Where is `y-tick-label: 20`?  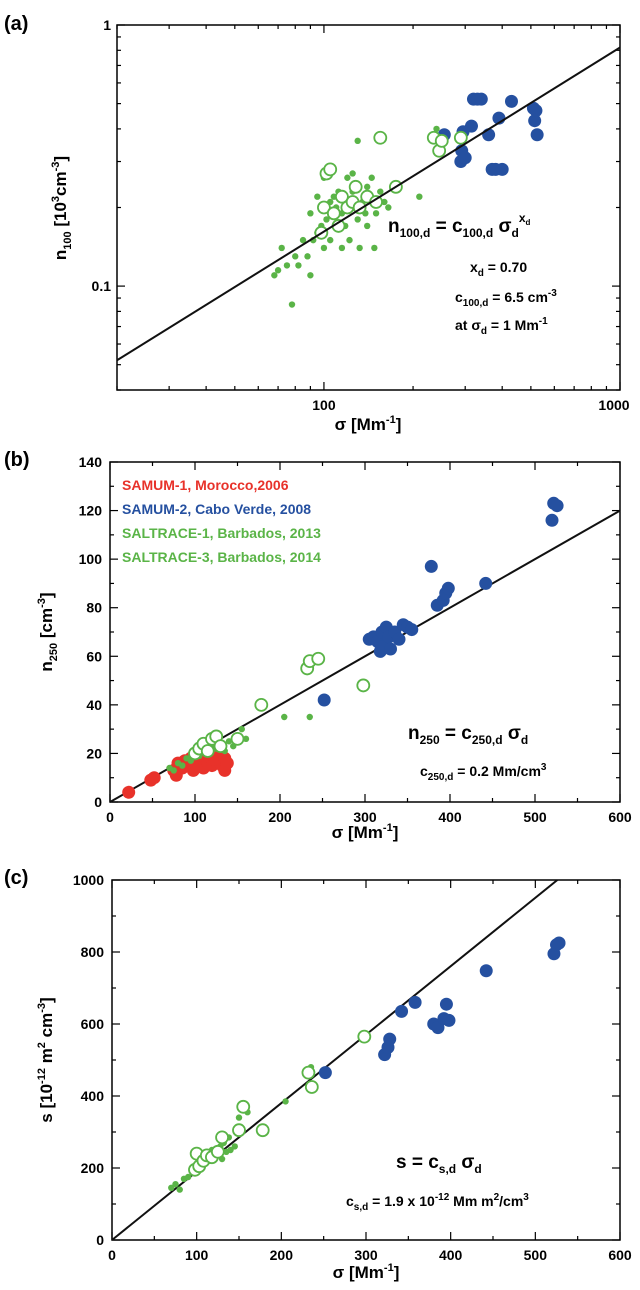 y-tick-label: 20 is located at coordinates (94, 753).